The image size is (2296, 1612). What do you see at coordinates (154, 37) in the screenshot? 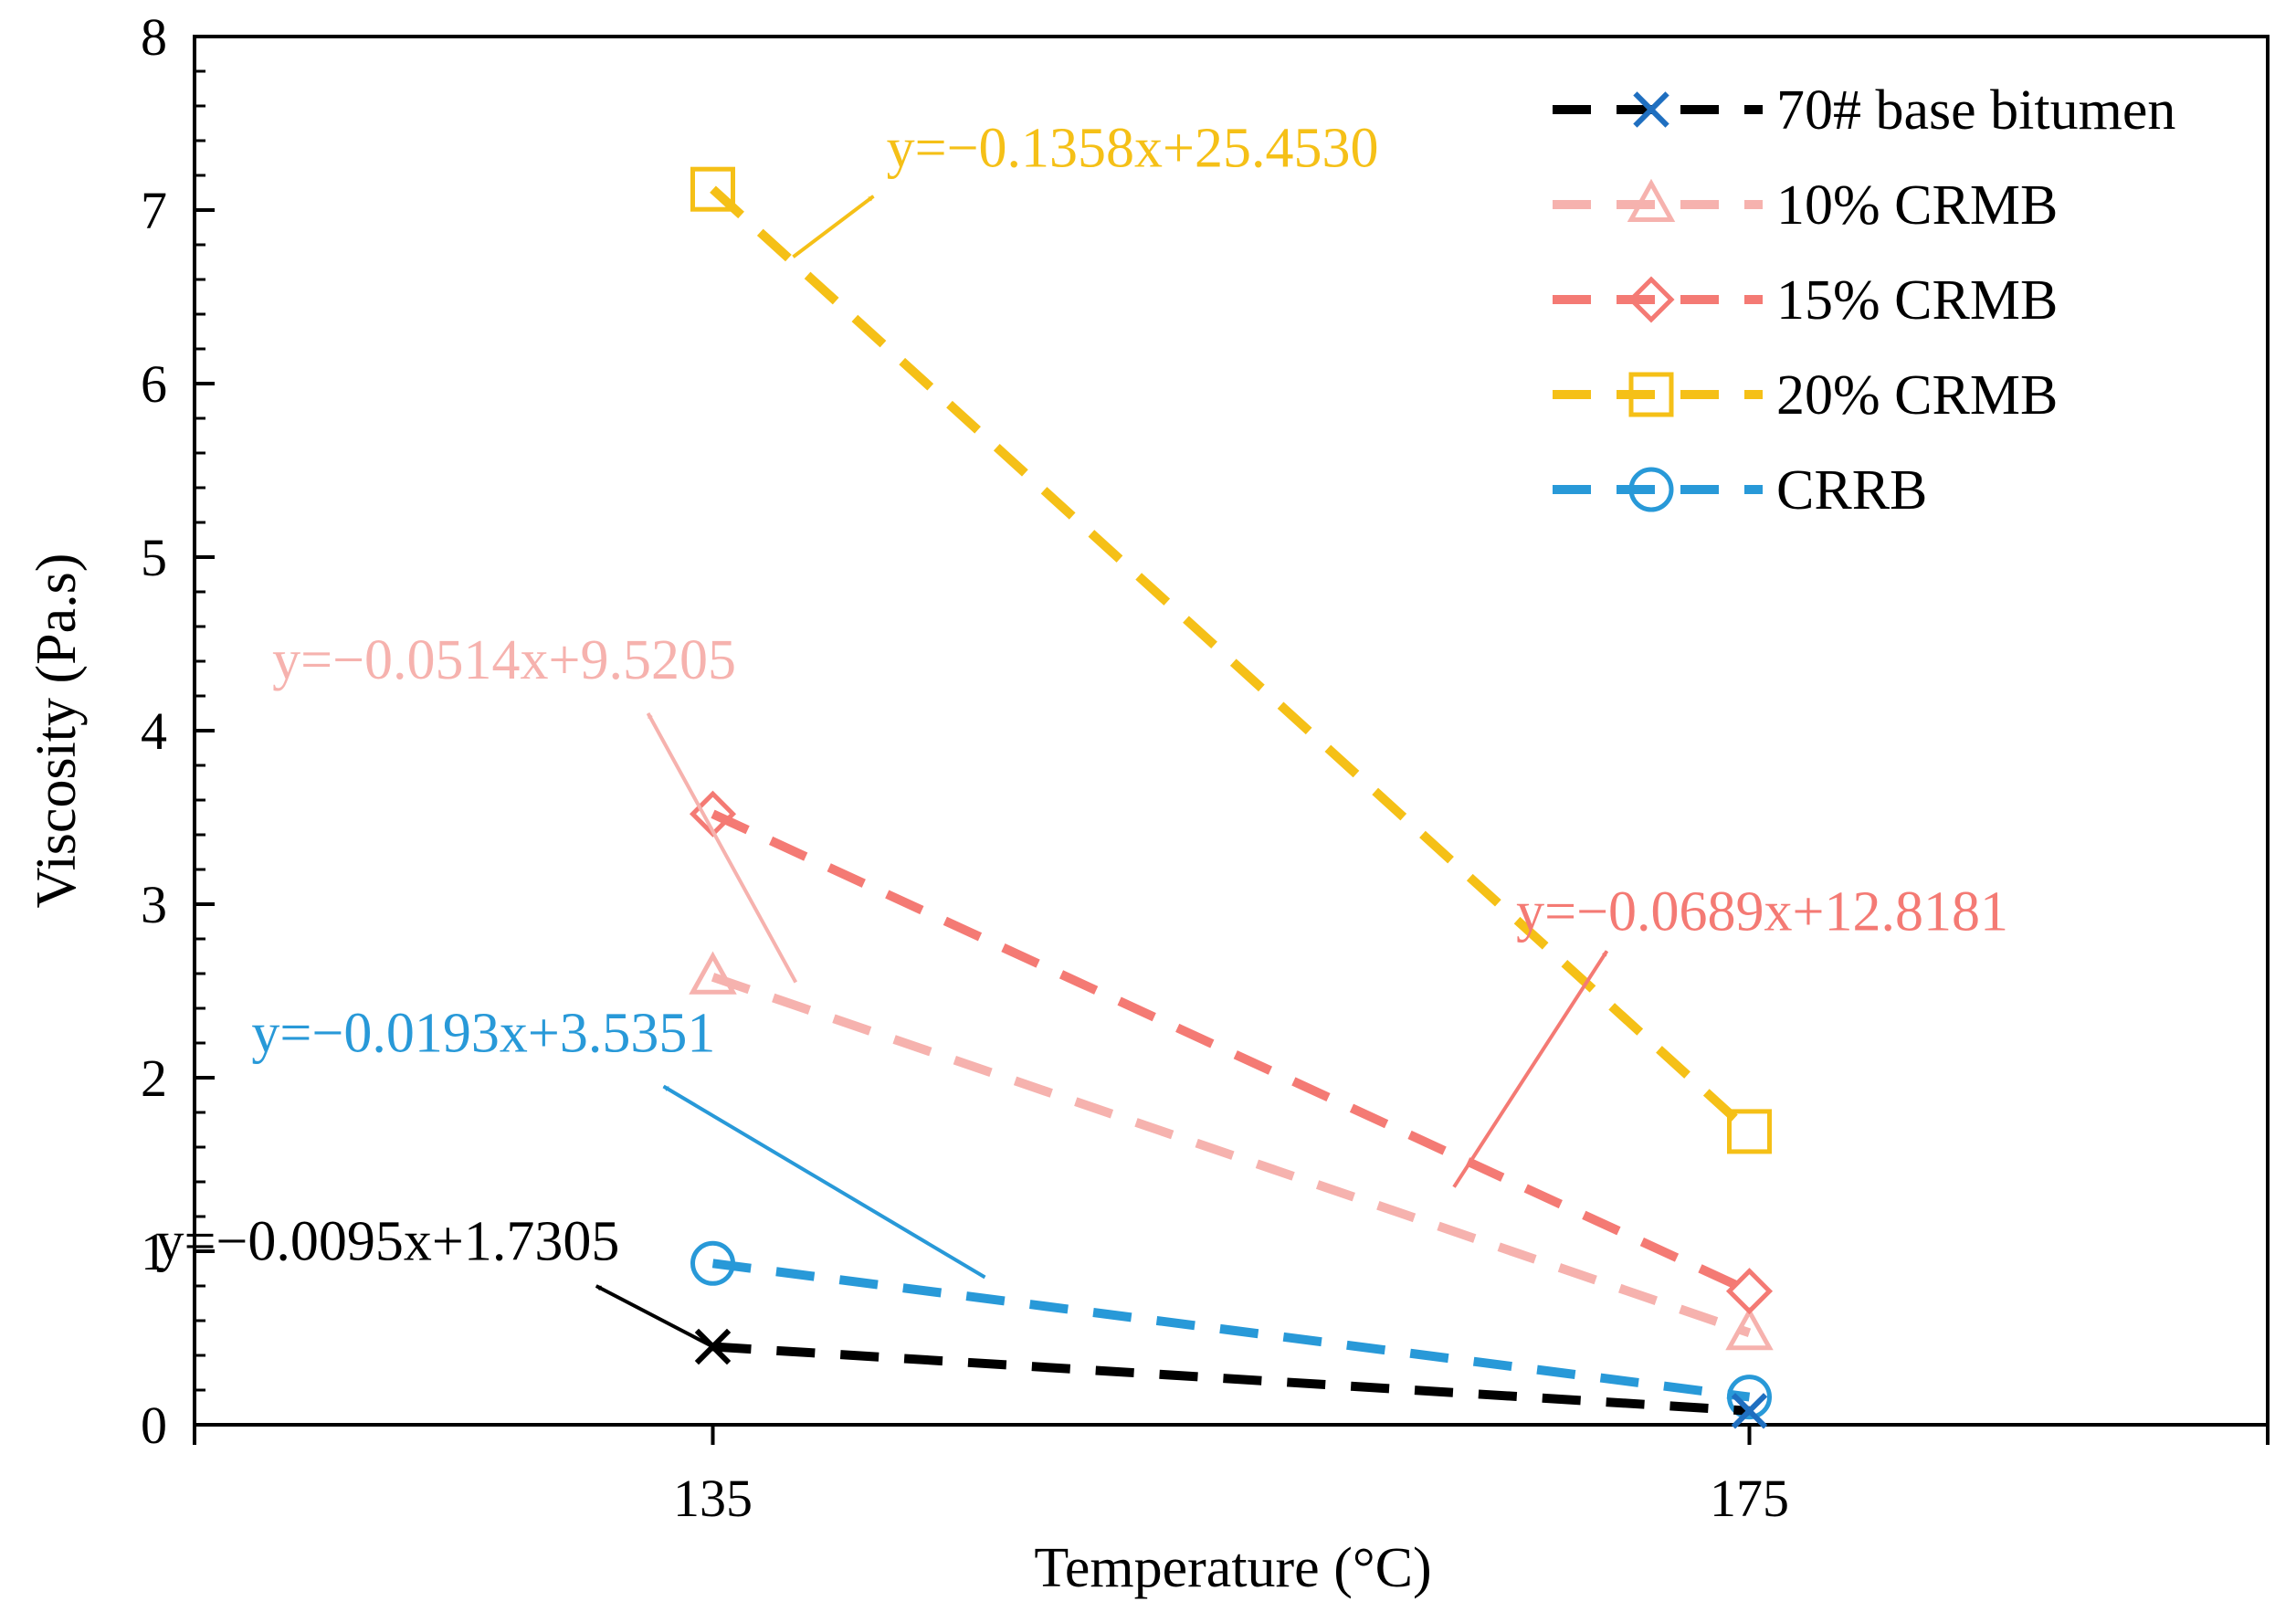
I see `y-tick-label: 8` at bounding box center [154, 37].